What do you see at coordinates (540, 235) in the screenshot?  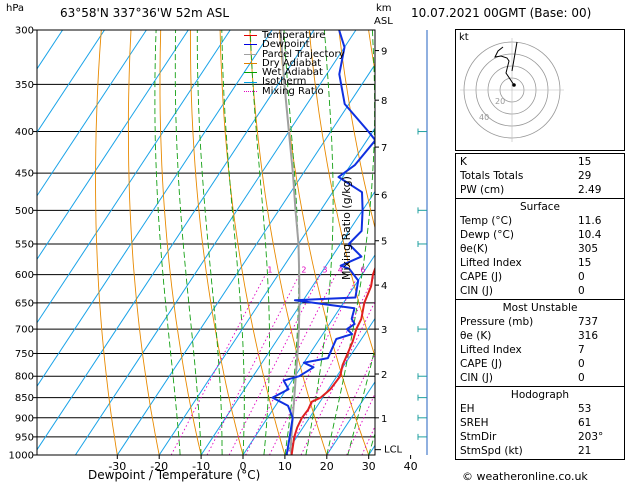 I see `indices-row: Dewp (°C) 10.4` at bounding box center [540, 235].